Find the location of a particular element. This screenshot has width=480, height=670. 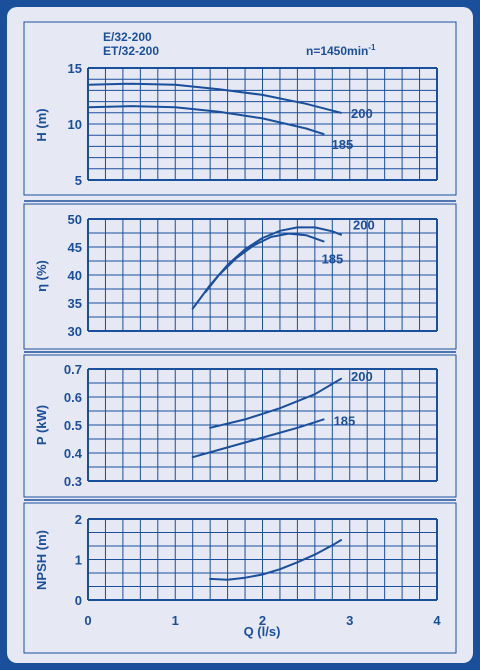

y-tick-label: 0.4 is located at coordinates (73, 453).